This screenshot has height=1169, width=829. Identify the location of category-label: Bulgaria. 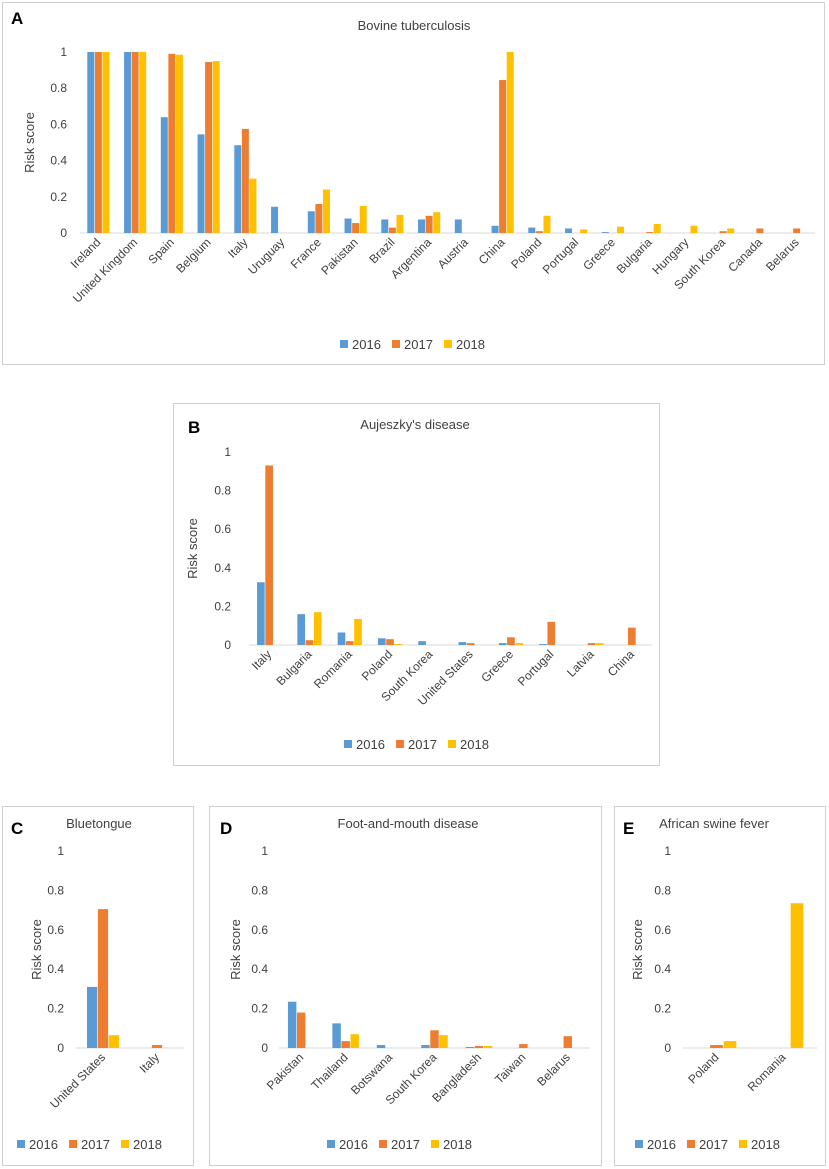
(634, 255).